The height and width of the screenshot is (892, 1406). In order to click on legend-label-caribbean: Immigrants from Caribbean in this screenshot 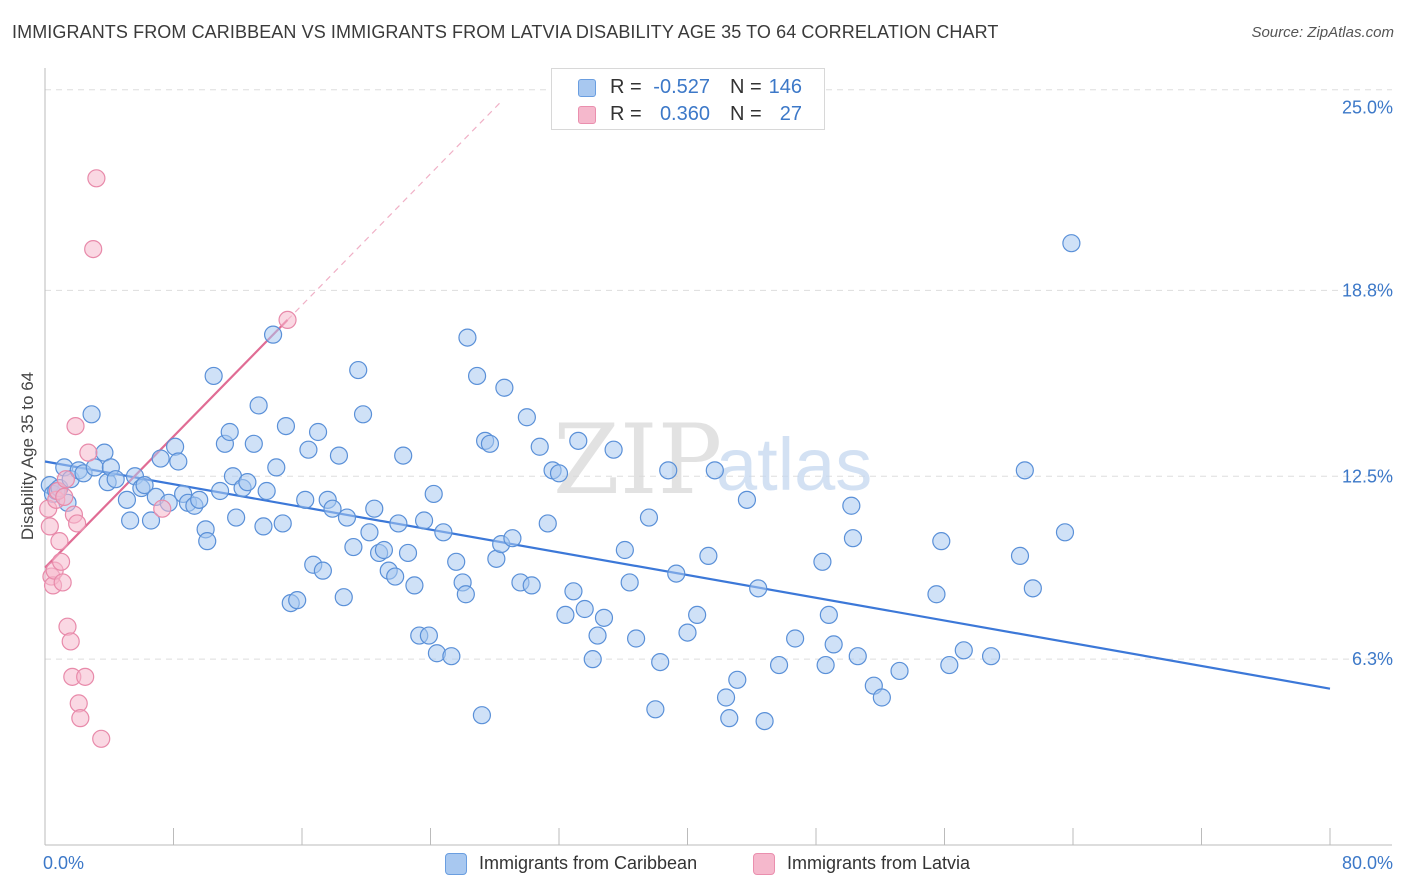, I will do `click(588, 863)`.